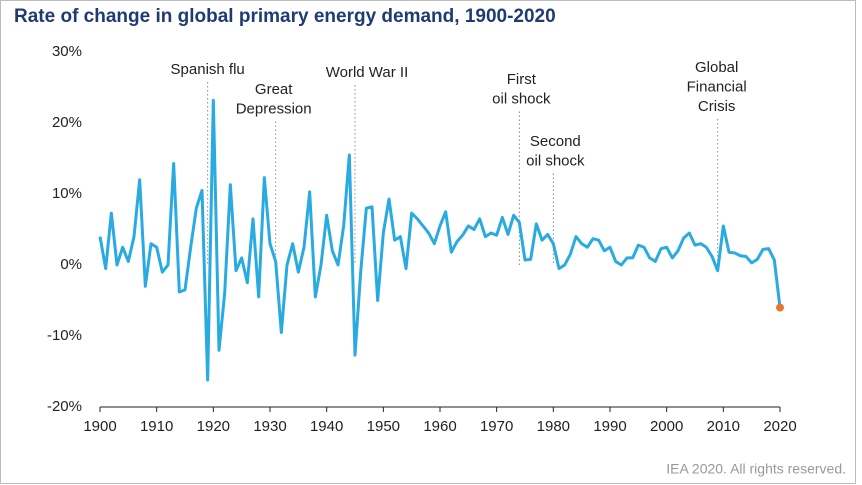 This screenshot has height=485, width=862. Describe the element at coordinates (274, 108) in the screenshot. I see `annotation-label: Depression` at that location.